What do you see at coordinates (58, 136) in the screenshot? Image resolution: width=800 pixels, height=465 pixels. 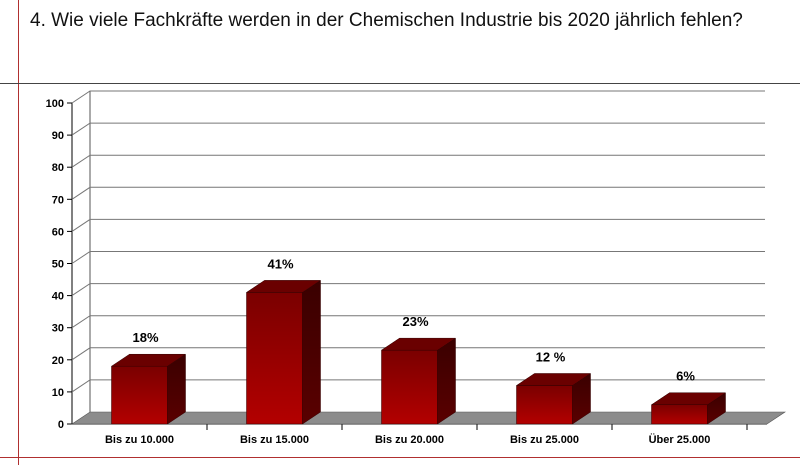 I see `y-tick-label: 90` at bounding box center [58, 136].